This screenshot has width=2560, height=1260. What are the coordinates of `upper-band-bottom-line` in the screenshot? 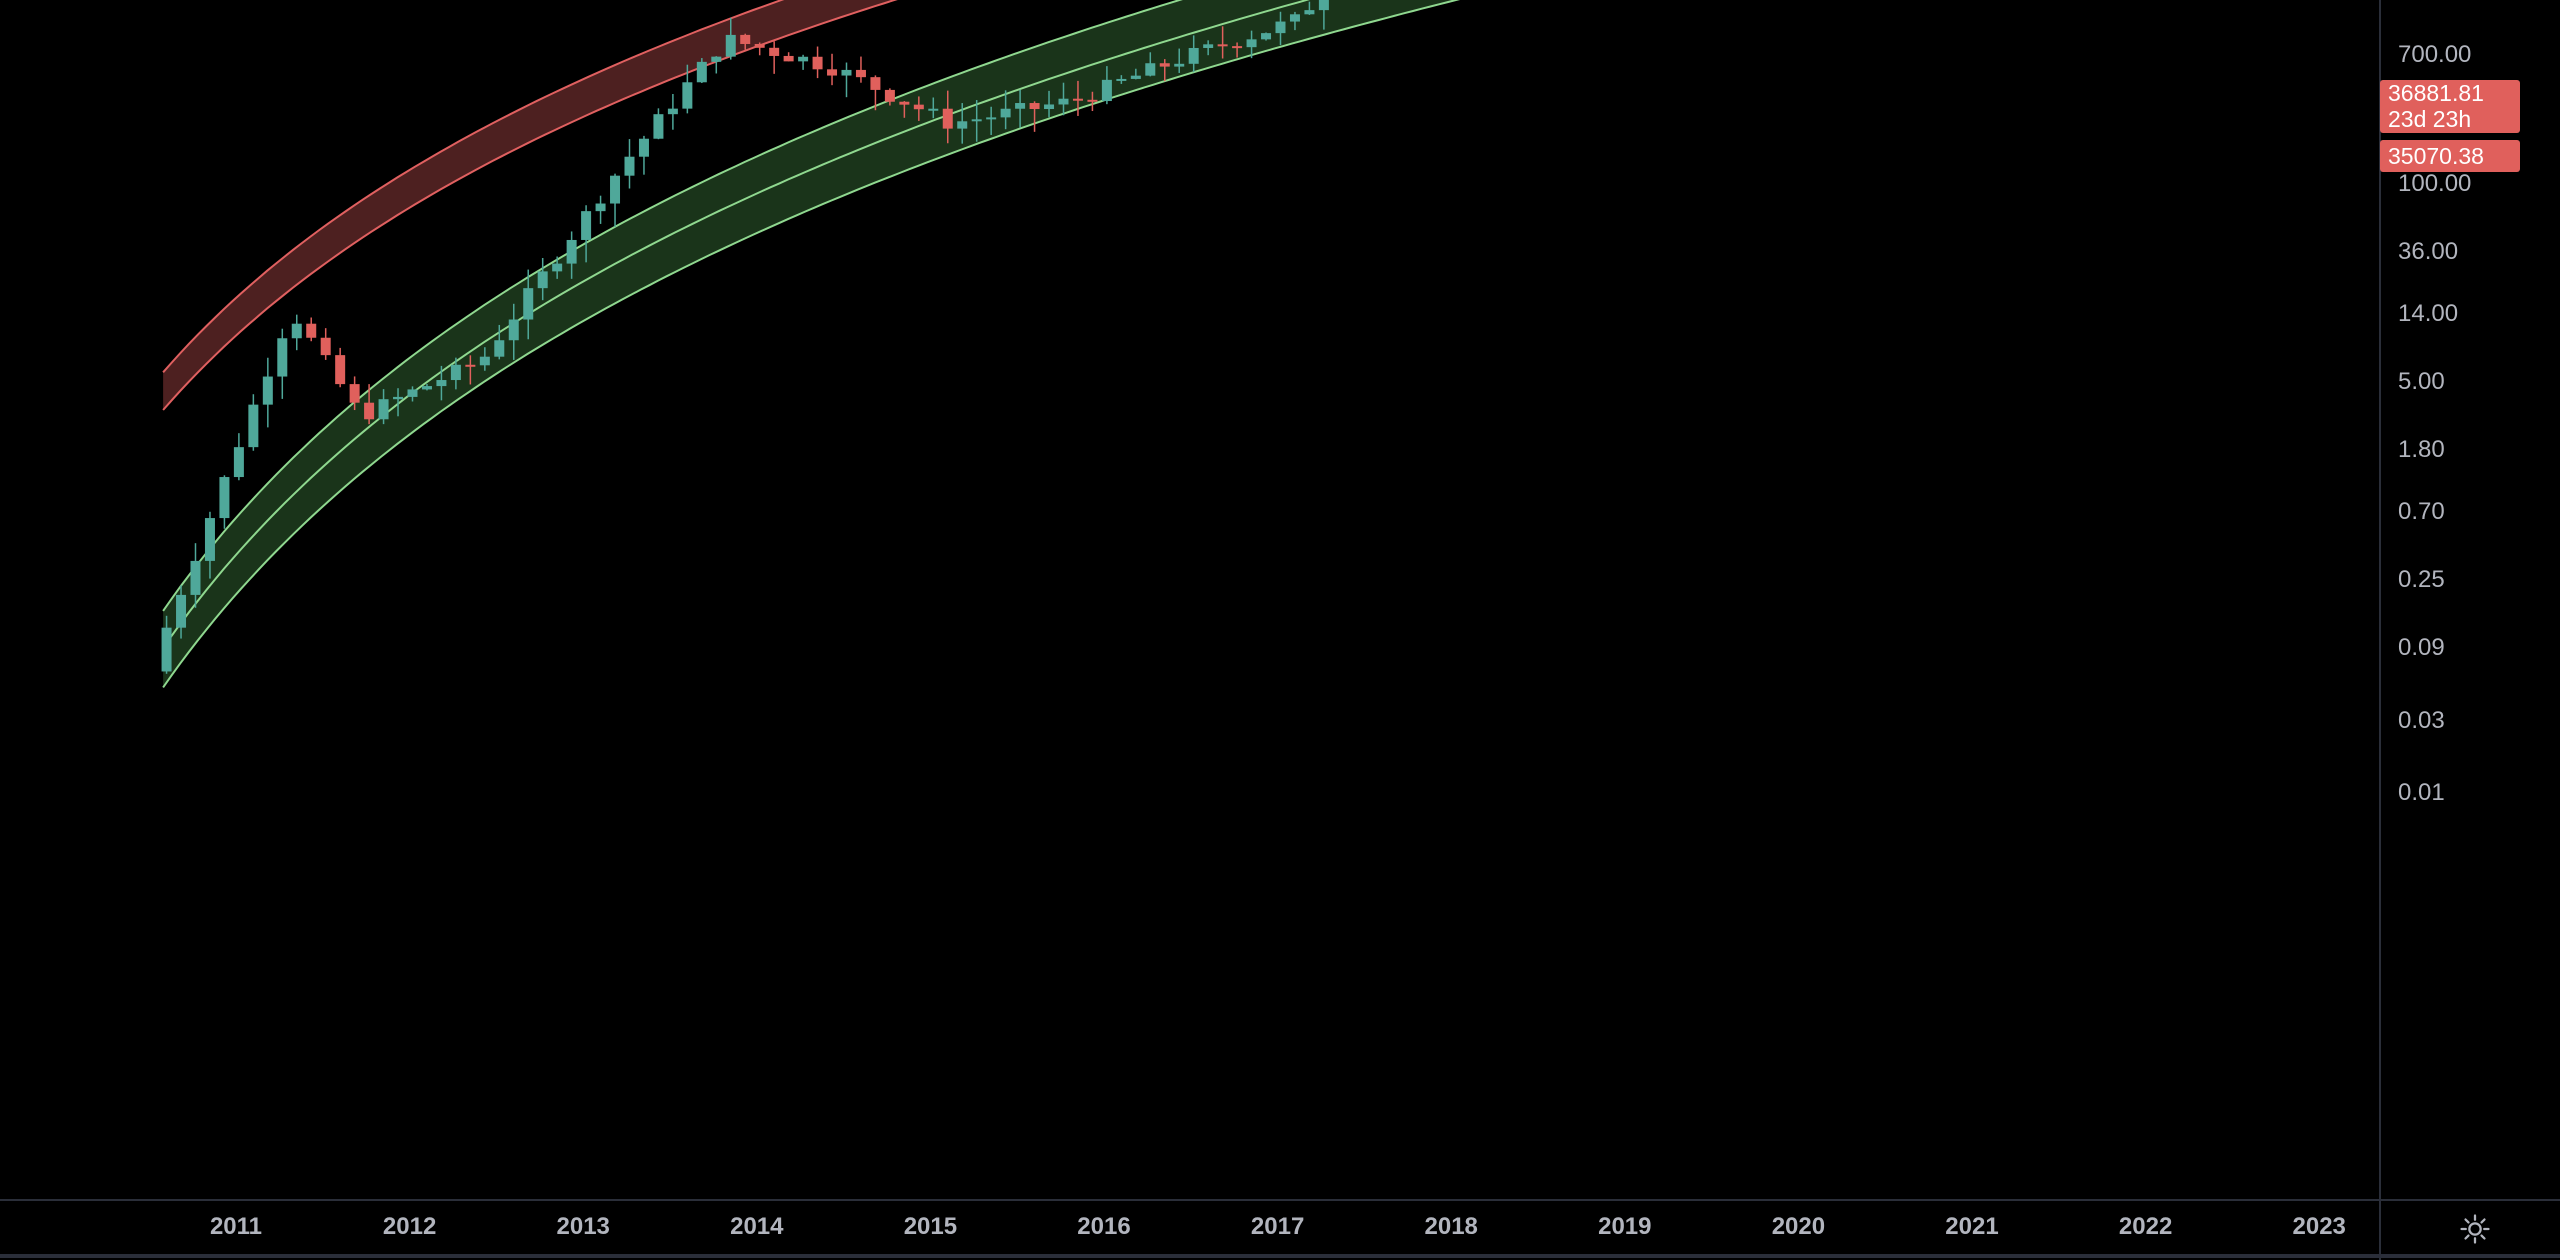 It's located at (530, 205).